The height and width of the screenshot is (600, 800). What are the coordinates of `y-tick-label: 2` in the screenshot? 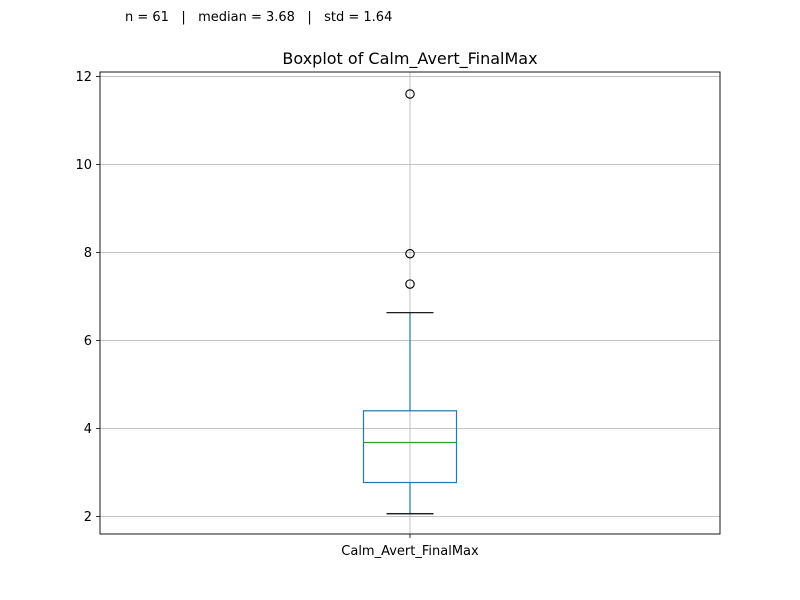 It's located at (88, 517).